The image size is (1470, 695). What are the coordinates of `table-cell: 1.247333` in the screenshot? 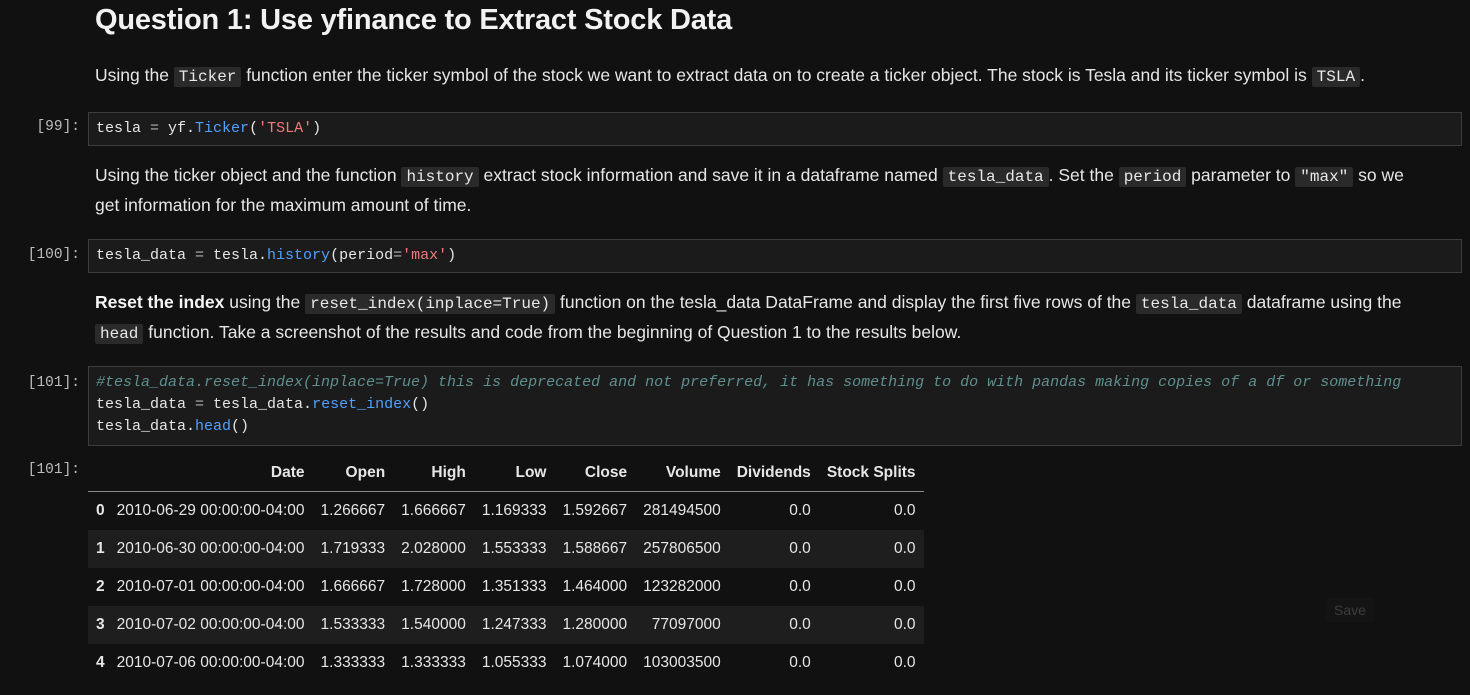 It's located at (514, 625).